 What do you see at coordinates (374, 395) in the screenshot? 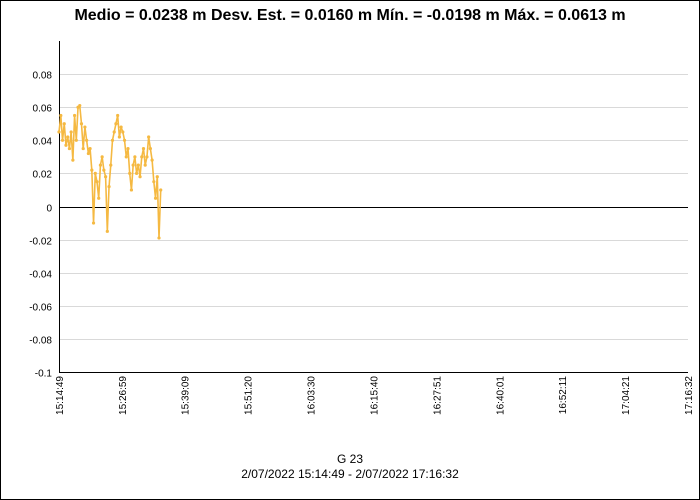
I see `x-tick-label: 16:15:40` at bounding box center [374, 395].